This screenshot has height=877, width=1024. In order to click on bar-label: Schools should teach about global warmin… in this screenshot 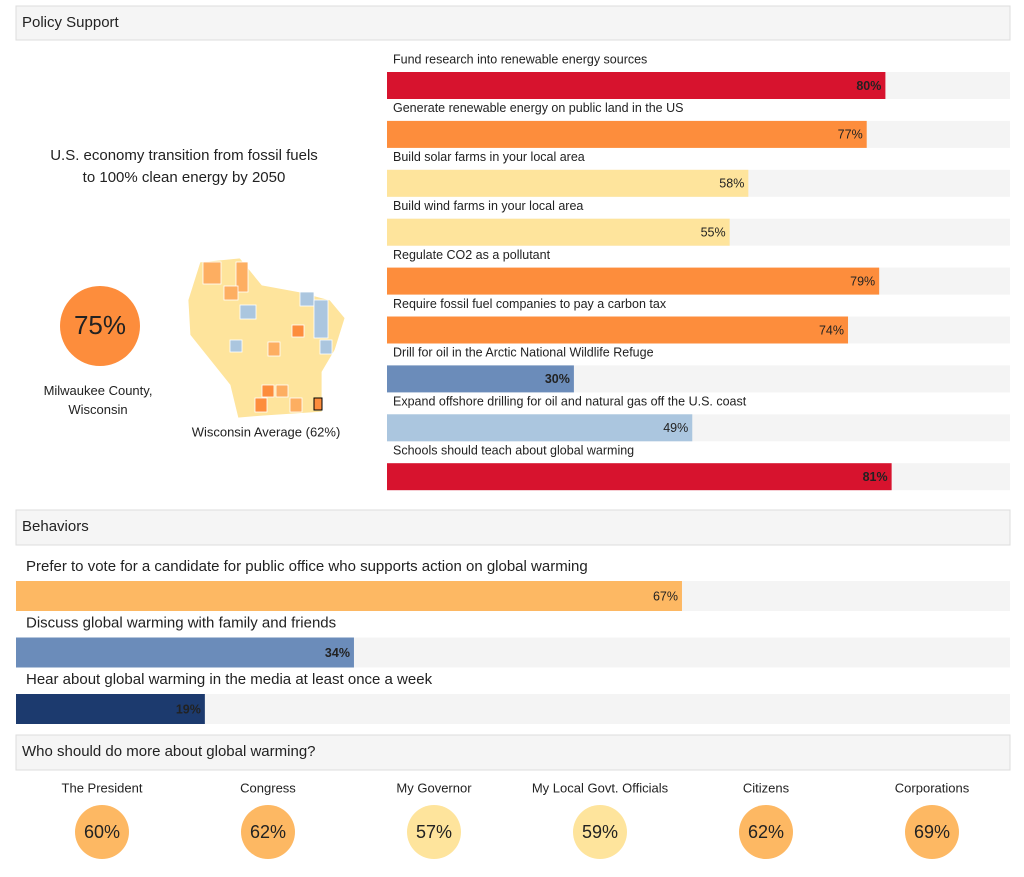, I will do `click(513, 450)`.